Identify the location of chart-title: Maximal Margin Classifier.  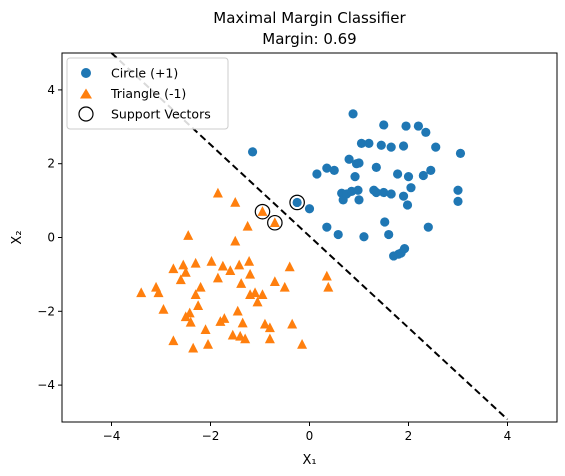
(309, 18).